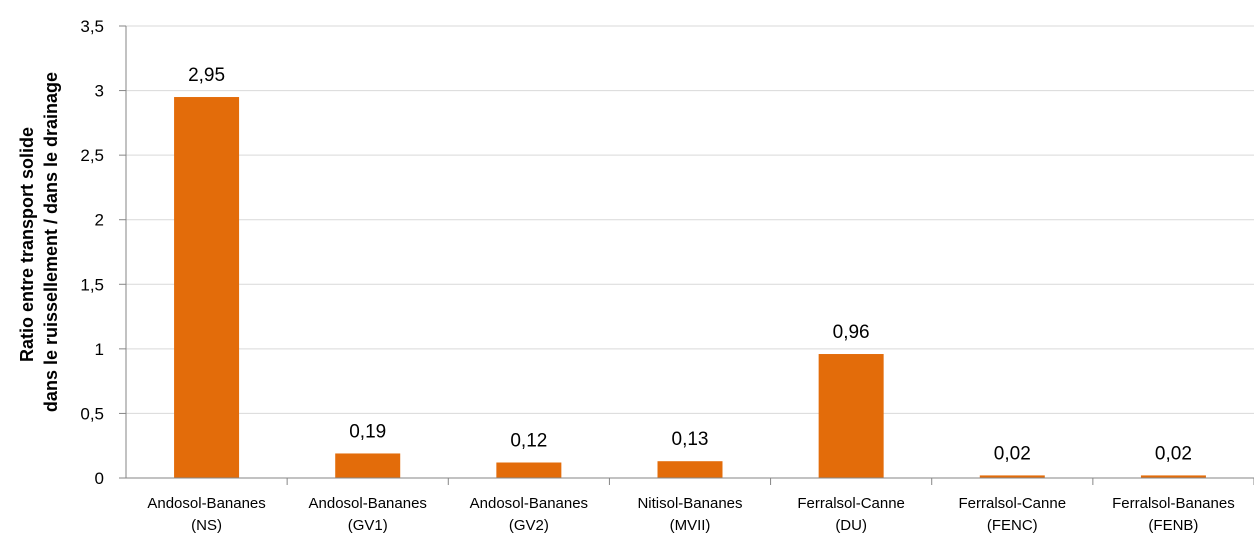 This screenshot has height=537, width=1254. I want to click on x-category-label: Ferralsol-Bananes (FENB), so click(1173, 514).